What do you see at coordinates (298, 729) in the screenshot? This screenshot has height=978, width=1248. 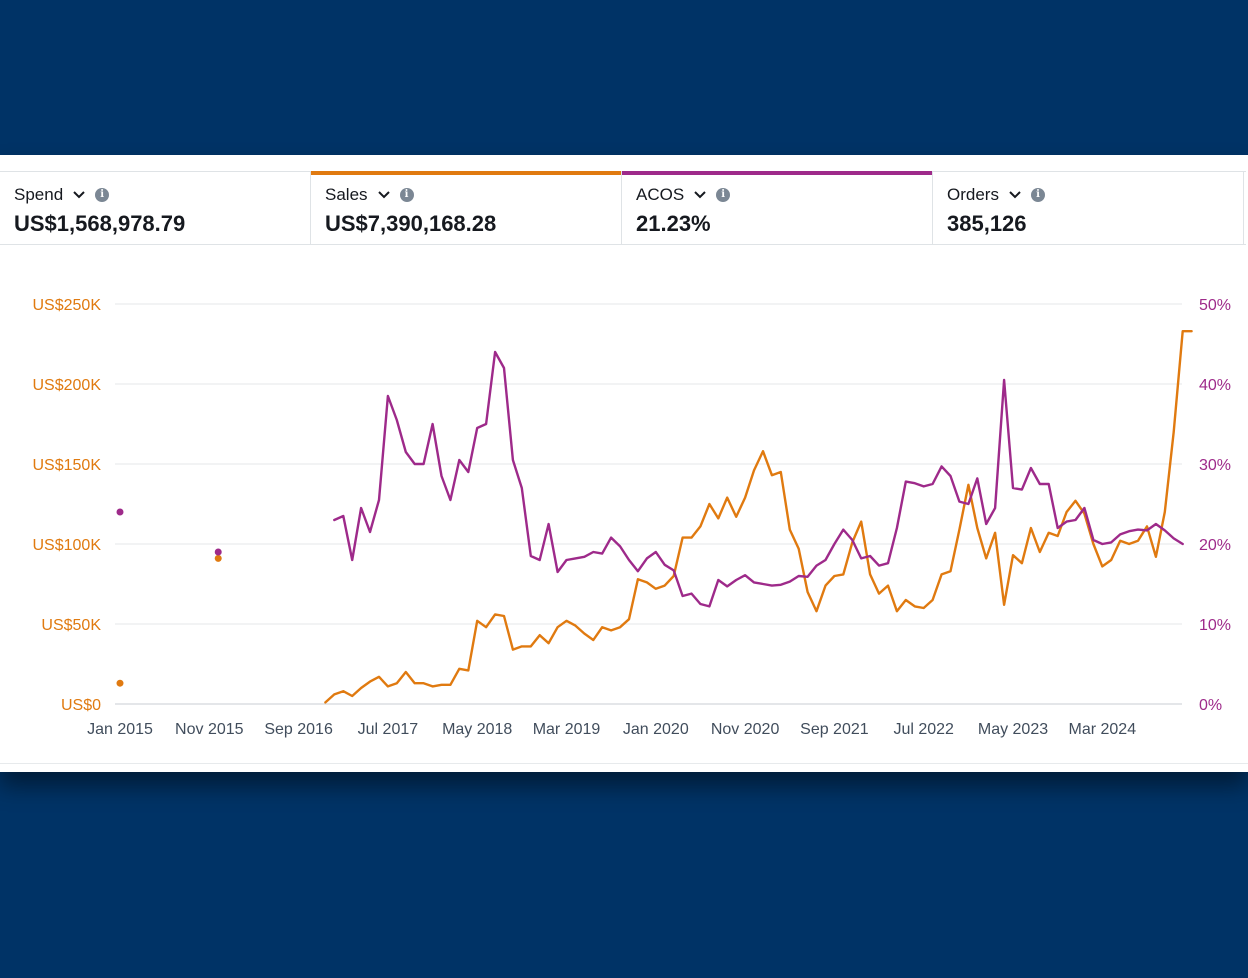 I see `x-tick-label: Sep 2016` at bounding box center [298, 729].